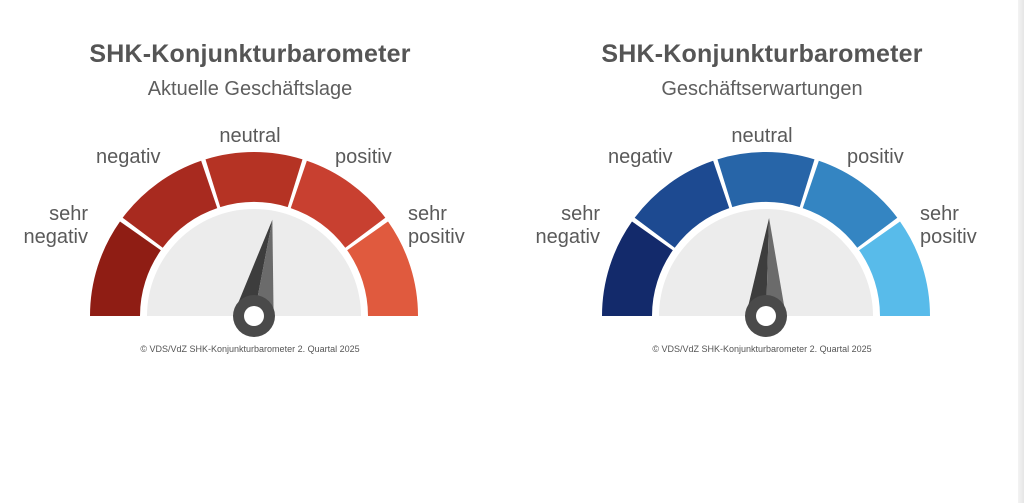 This screenshot has height=503, width=1024. What do you see at coordinates (1021, 251) in the screenshot?
I see `page-edge-shadow` at bounding box center [1021, 251].